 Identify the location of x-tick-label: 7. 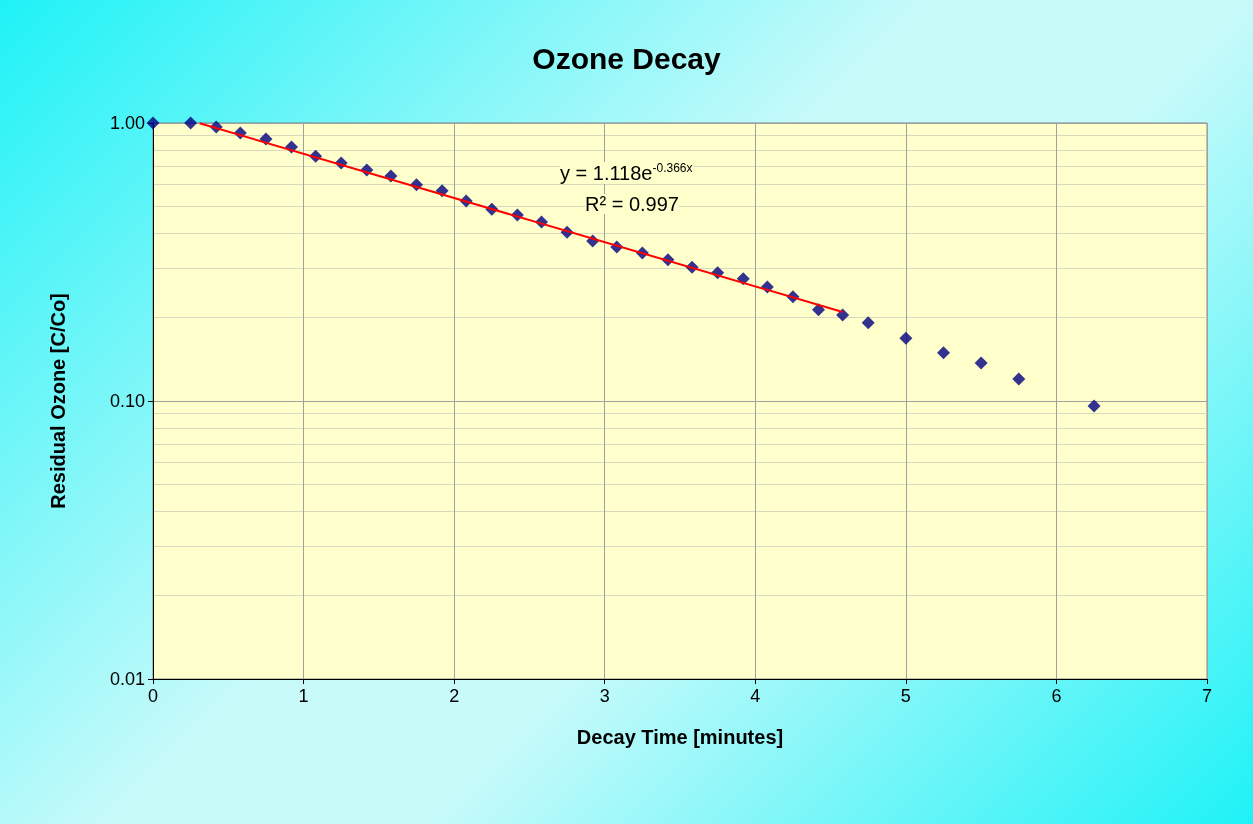
(1207, 696).